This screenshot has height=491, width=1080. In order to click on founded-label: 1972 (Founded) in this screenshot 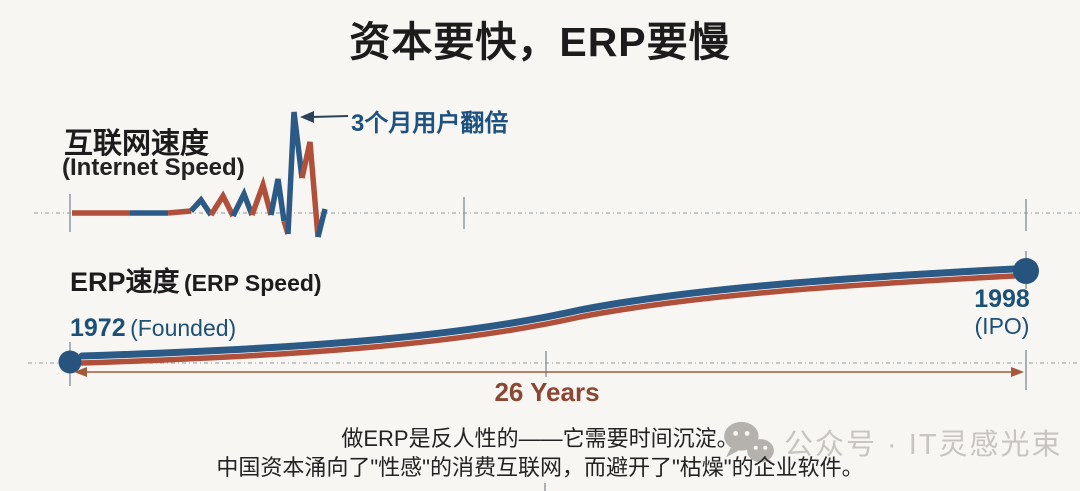, I will do `click(153, 328)`.